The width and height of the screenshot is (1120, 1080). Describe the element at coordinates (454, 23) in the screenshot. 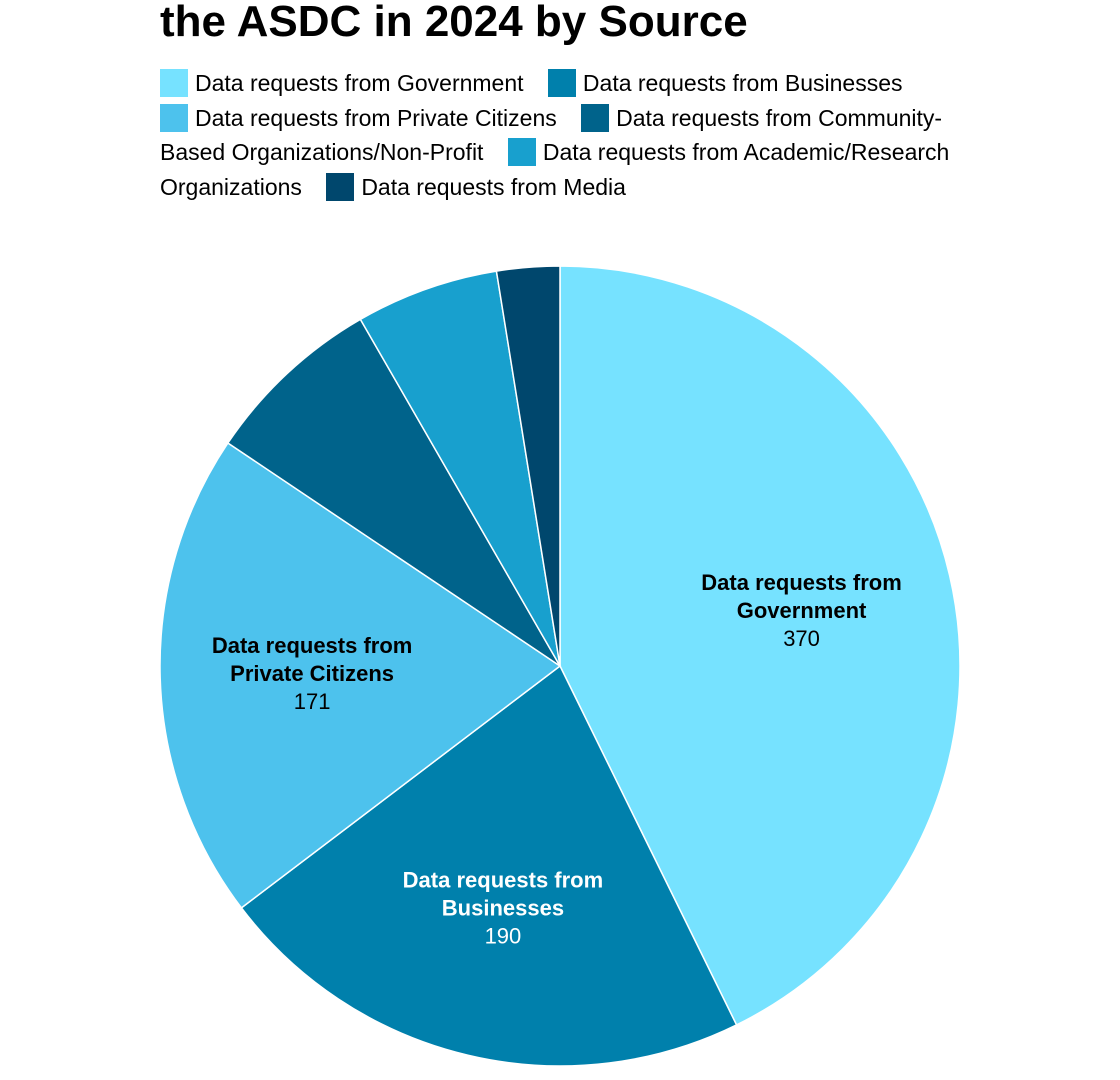

I see `chart-title: the ASDC in 2024 by Source` at that location.